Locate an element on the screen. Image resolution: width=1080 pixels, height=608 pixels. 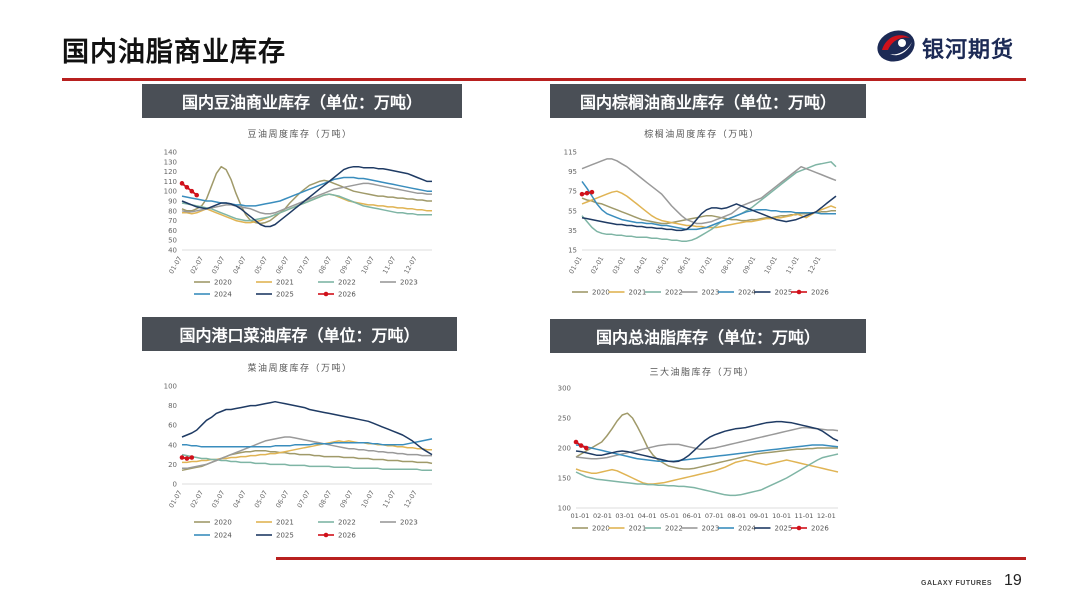
x-tick-label: 12-01 is located at coordinates (826, 516).